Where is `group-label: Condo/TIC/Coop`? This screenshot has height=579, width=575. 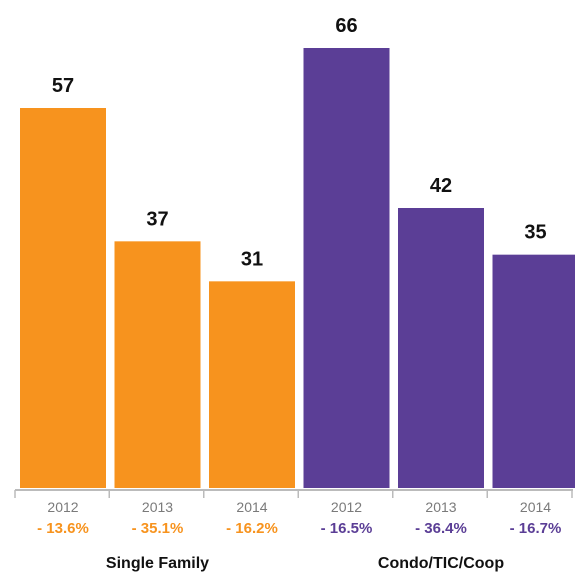
group-label: Condo/TIC/Coop is located at coordinates (441, 563).